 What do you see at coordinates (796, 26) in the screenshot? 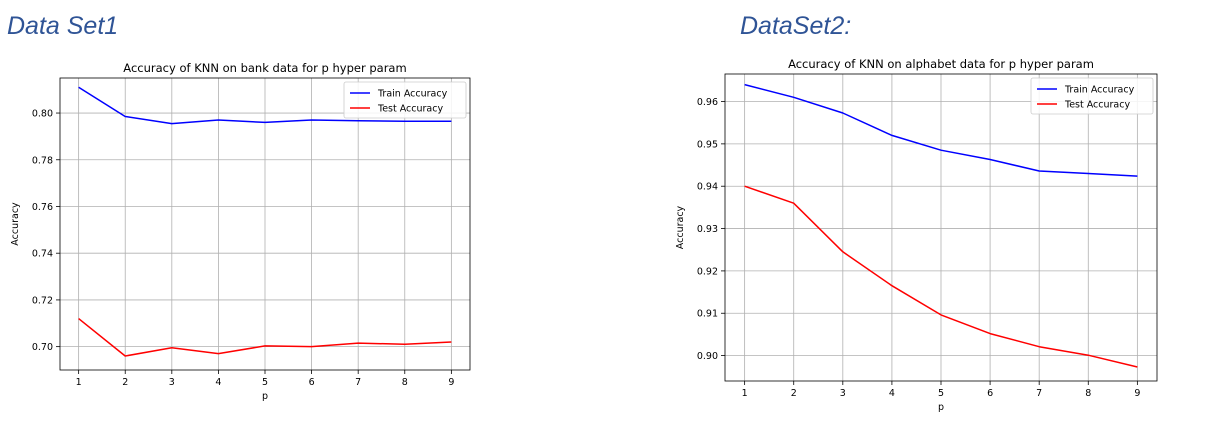
I see `dataset2-heading: DataSet2:` at bounding box center [796, 26].